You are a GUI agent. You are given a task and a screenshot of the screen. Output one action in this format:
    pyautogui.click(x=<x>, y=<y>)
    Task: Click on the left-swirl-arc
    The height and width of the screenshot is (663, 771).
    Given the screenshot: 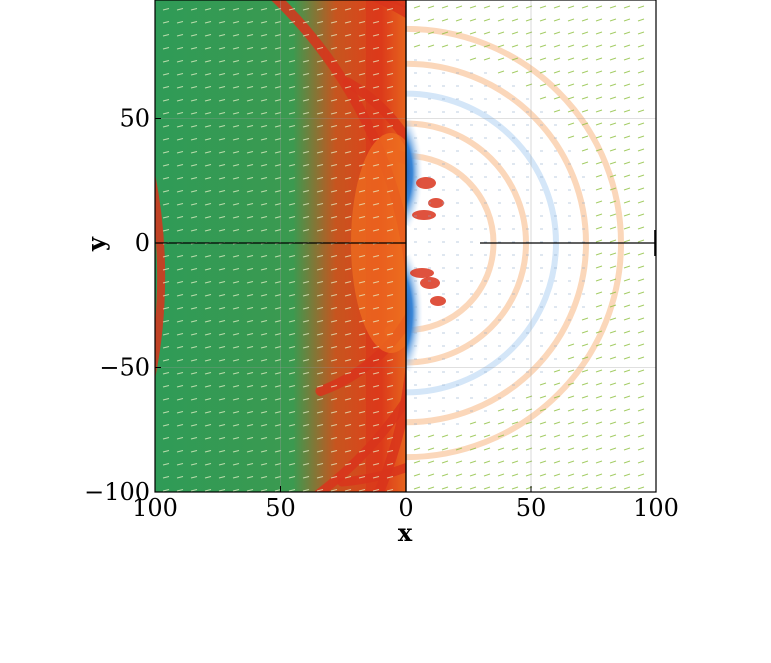 What is the action you would take?
    pyautogui.click(x=160, y=276)
    